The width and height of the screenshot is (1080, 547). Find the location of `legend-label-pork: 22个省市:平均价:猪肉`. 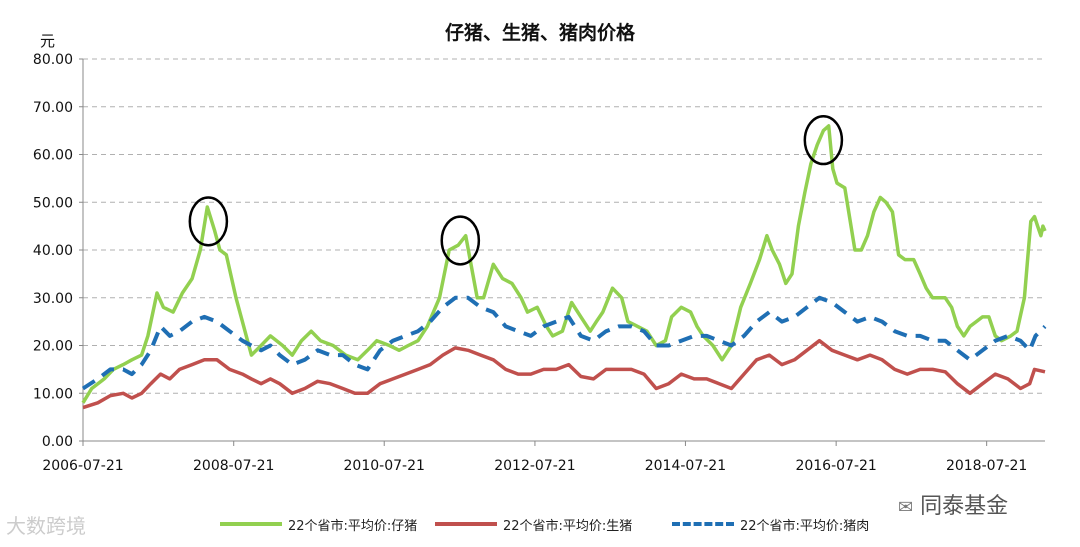

legend-label-pork: 22个省市:平均价:猪肉 is located at coordinates (805, 526).